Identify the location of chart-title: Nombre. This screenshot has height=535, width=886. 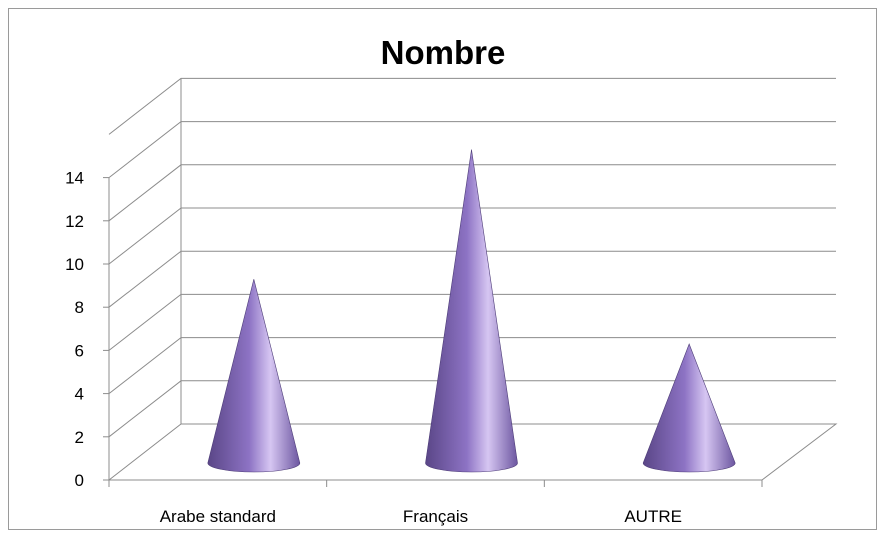
(443, 52).